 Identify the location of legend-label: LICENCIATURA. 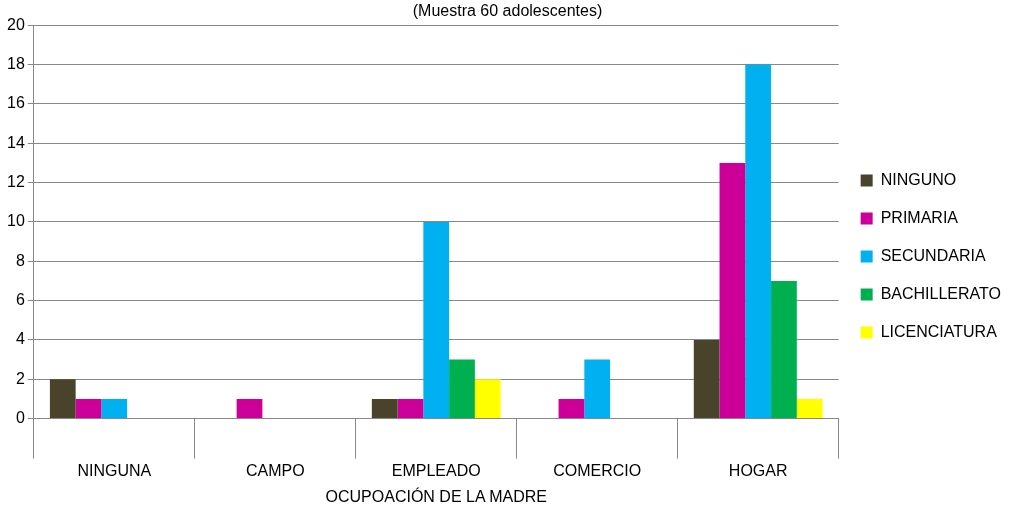
(939, 331).